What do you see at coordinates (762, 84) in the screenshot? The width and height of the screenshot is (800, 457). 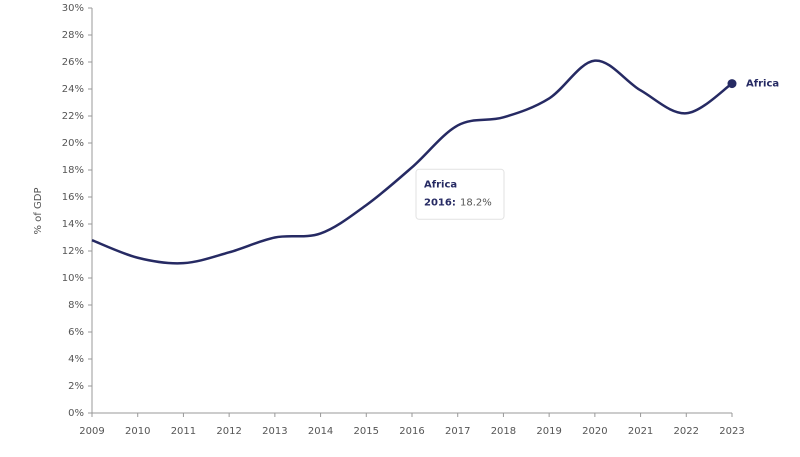 I see `series-label: Africa` at bounding box center [762, 84].